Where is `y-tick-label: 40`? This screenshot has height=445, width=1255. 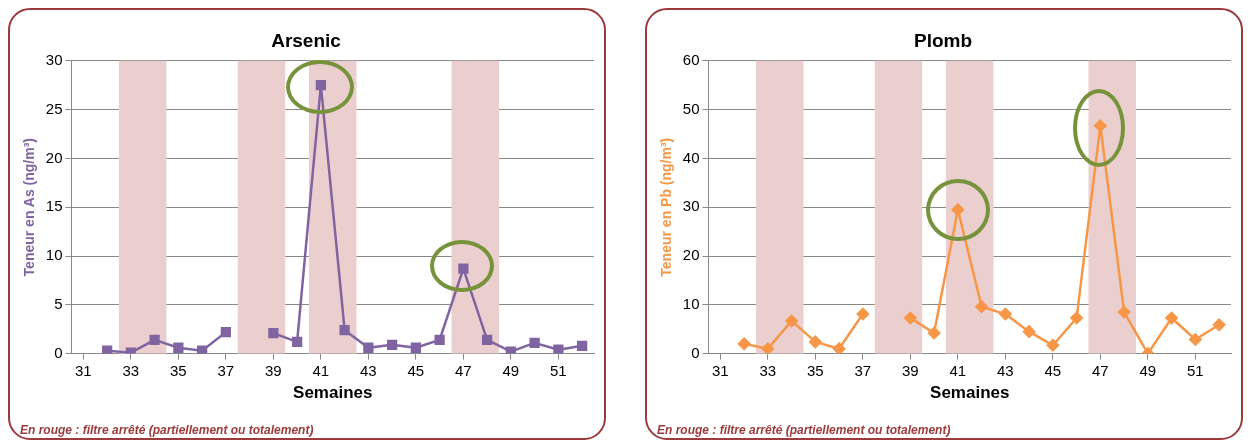
y-tick-label: 40 is located at coordinates (691, 157).